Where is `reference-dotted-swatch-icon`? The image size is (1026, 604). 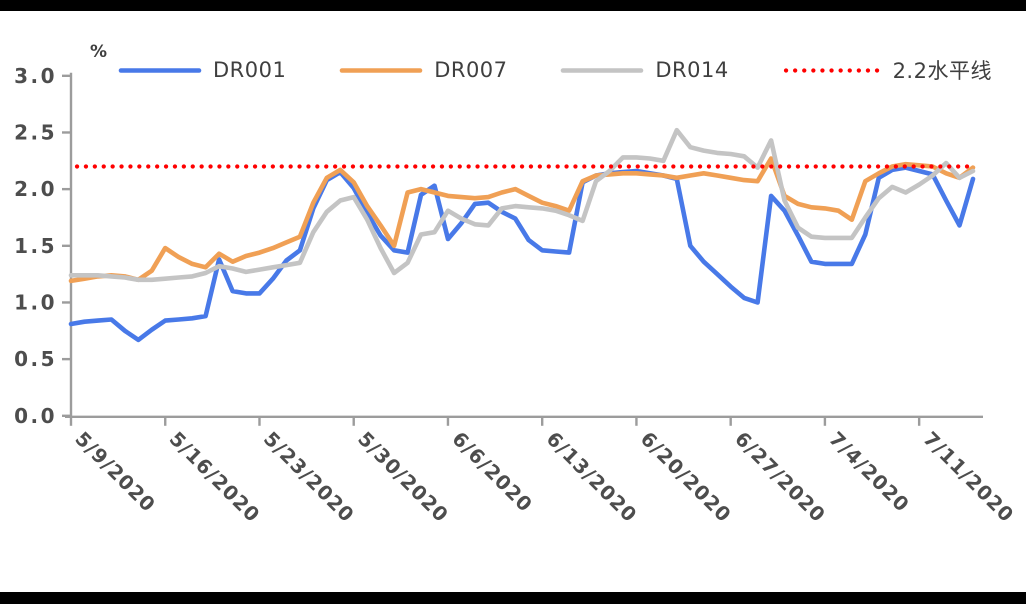
reference-dotted-swatch-icon is located at coordinates (831, 70).